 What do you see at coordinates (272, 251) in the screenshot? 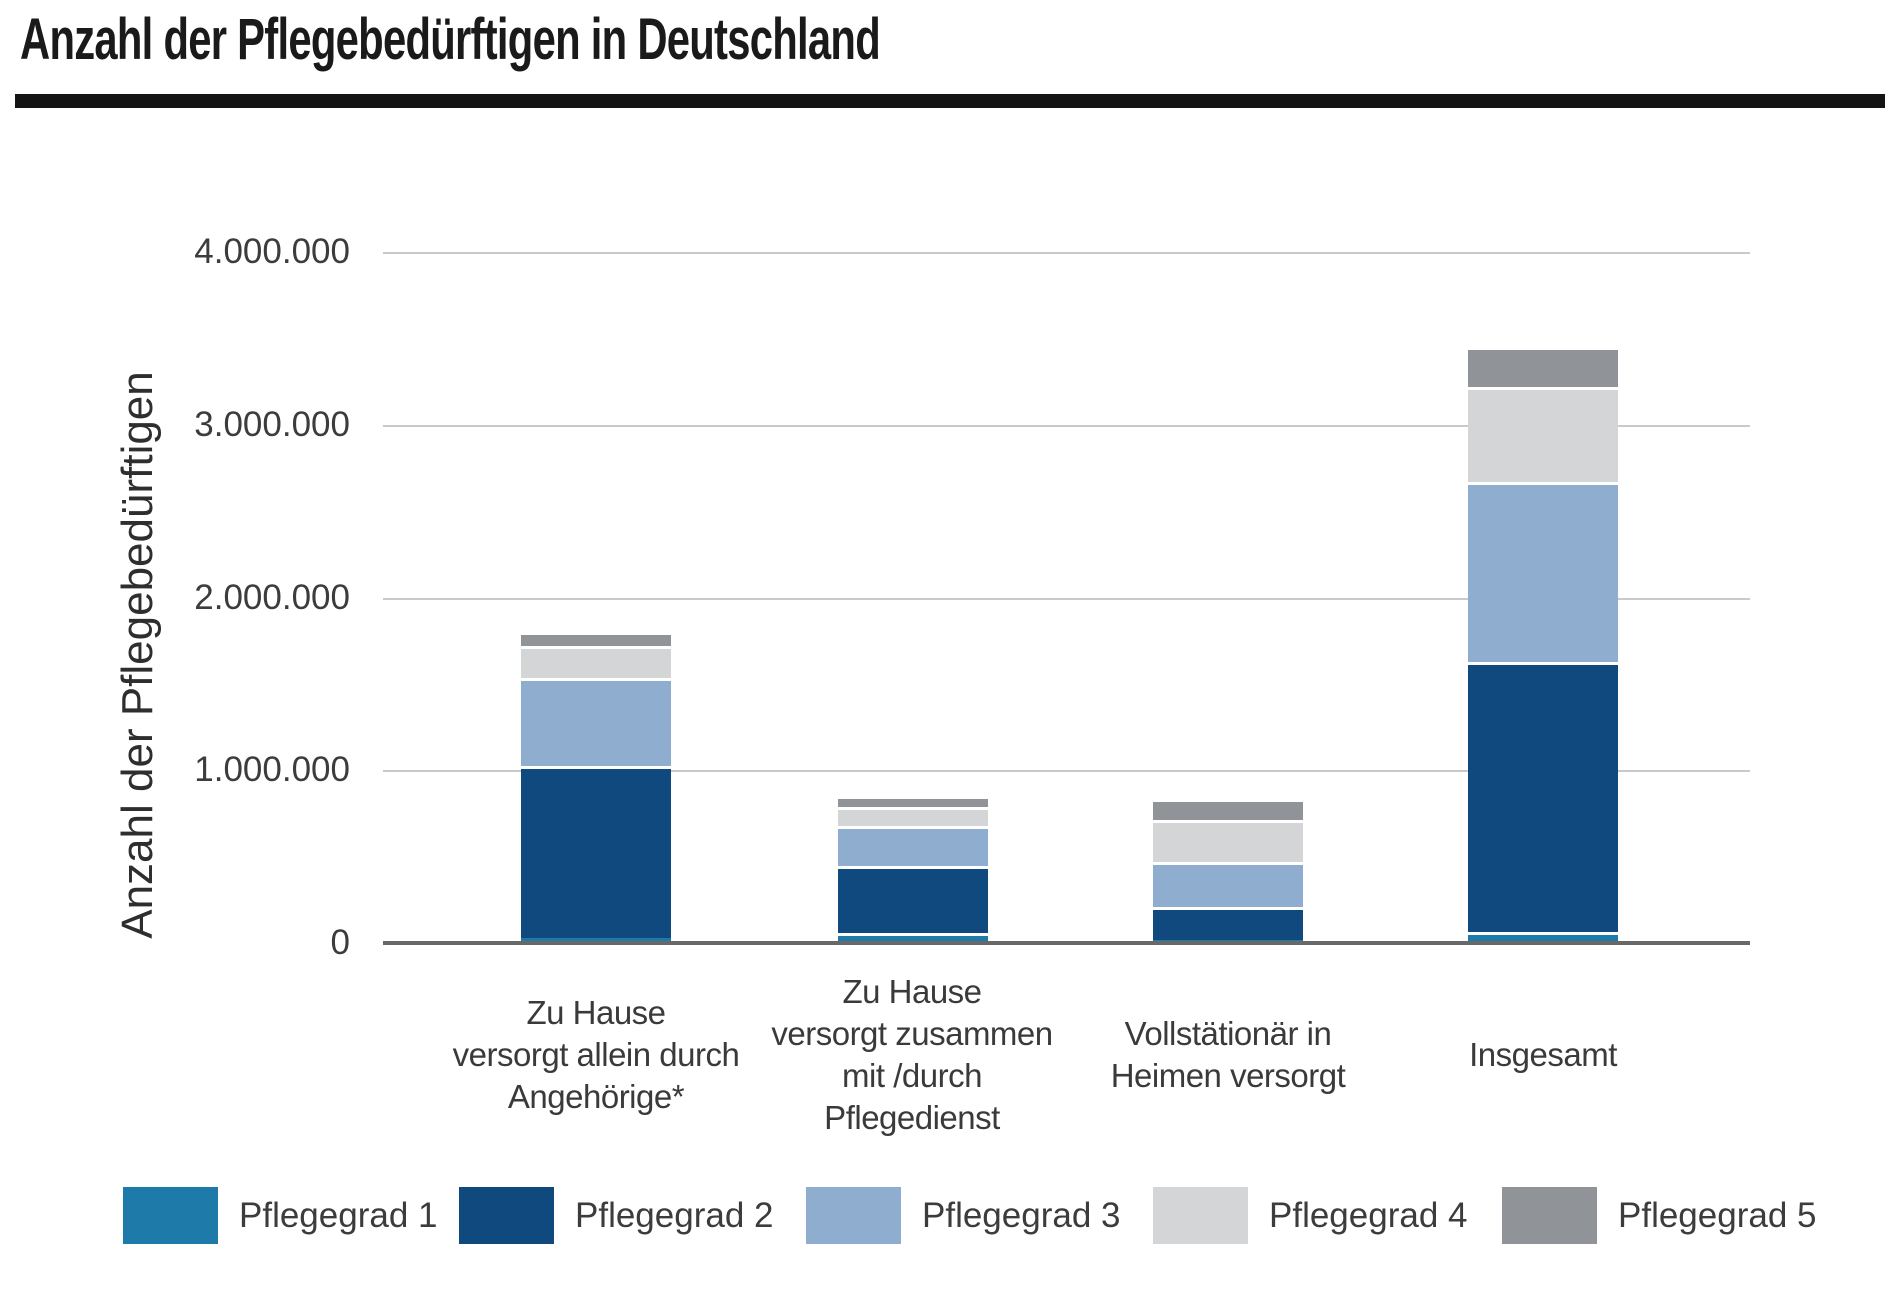
I see `y-tick-label: 4.000.000` at bounding box center [272, 251].